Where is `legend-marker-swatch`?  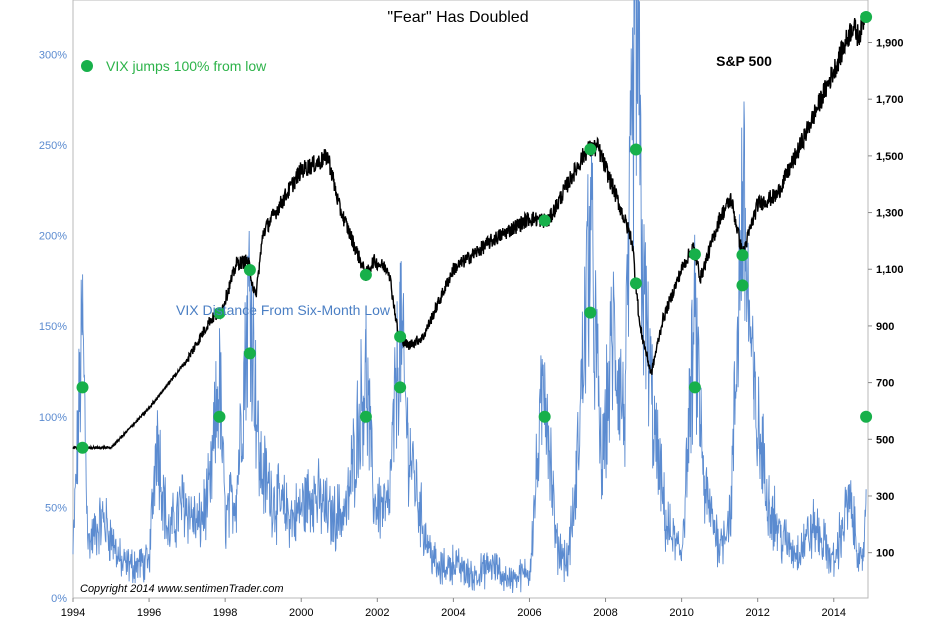 legend-marker-swatch is located at coordinates (87, 66).